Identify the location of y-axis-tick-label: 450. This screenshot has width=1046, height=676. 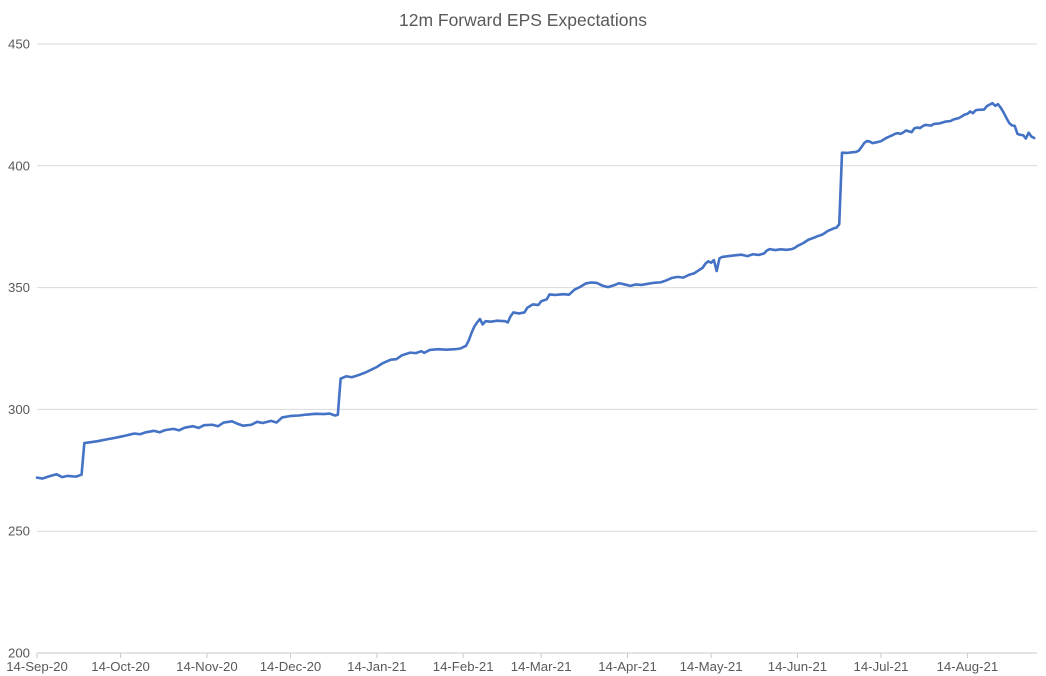
(19, 44).